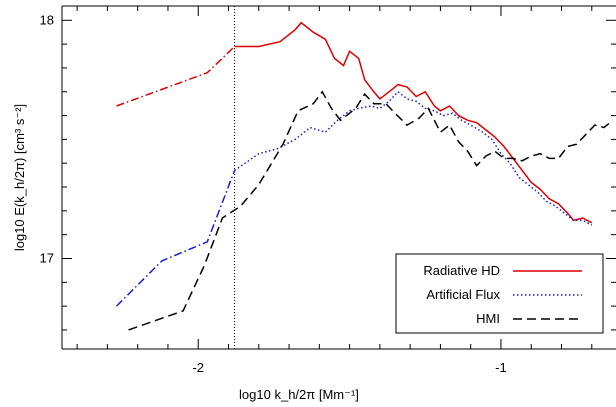  What do you see at coordinates (176, 76) in the screenshot?
I see `series-line-radiative-hd-low-k` at bounding box center [176, 76].